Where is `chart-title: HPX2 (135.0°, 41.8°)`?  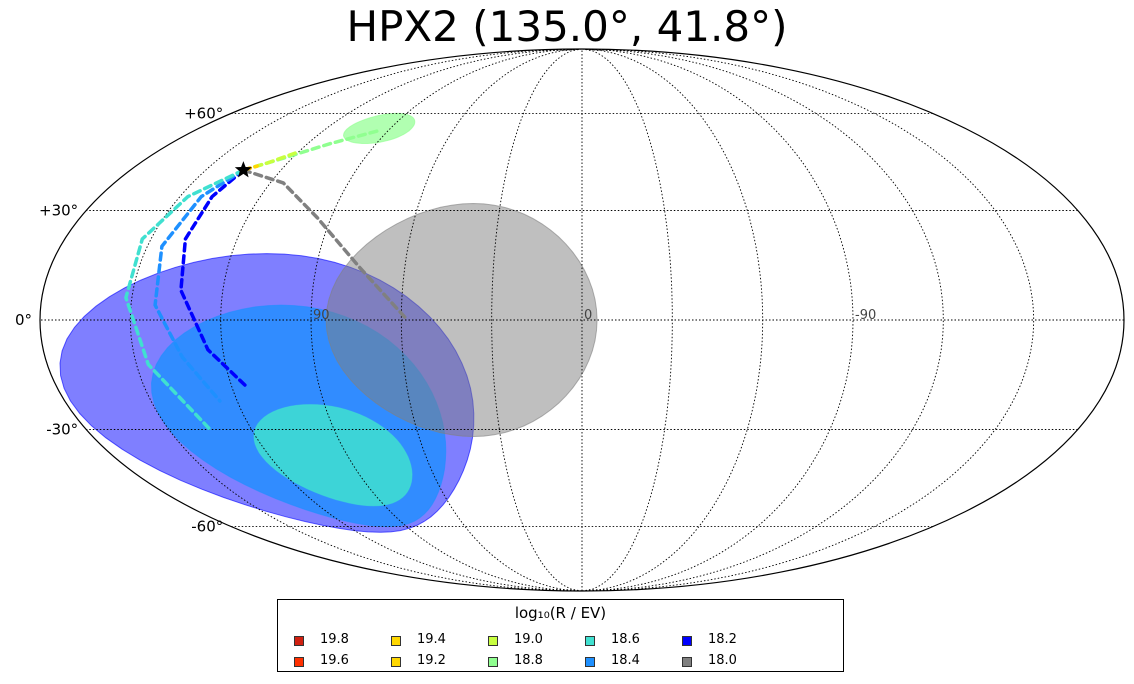 chart-title: HPX2 (135.0°, 41.8°) is located at coordinates (567, 26).